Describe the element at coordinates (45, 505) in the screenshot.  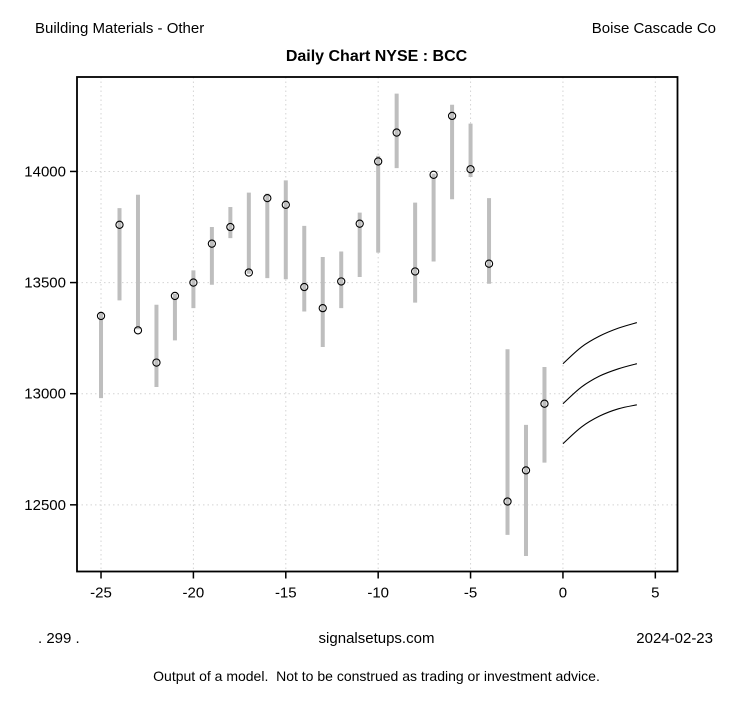
I see `y-tick-label: 12500` at that location.